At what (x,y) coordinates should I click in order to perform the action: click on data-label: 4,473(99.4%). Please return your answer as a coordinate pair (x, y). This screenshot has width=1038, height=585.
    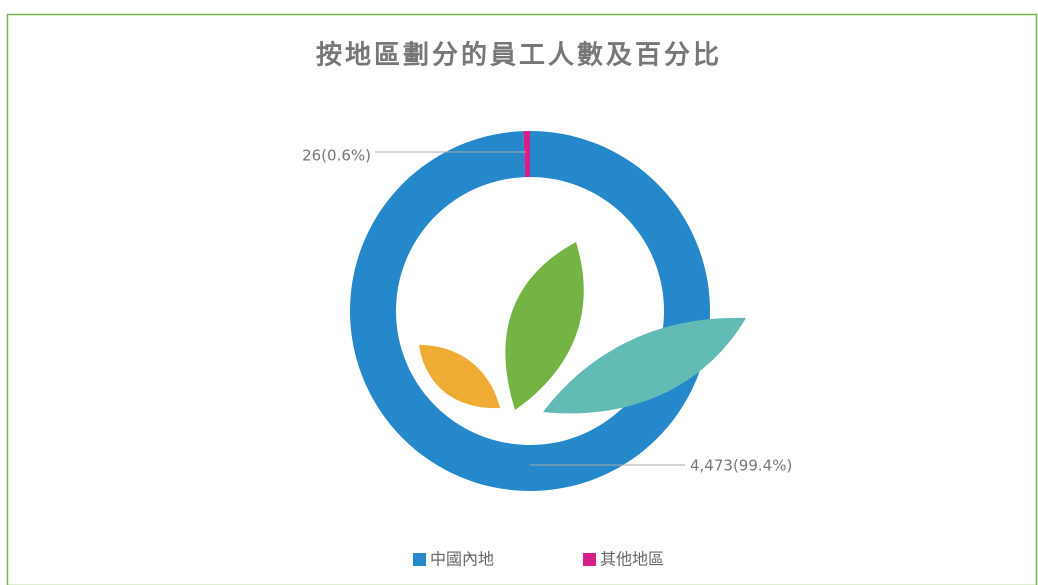
    Looking at the image, I should click on (741, 466).